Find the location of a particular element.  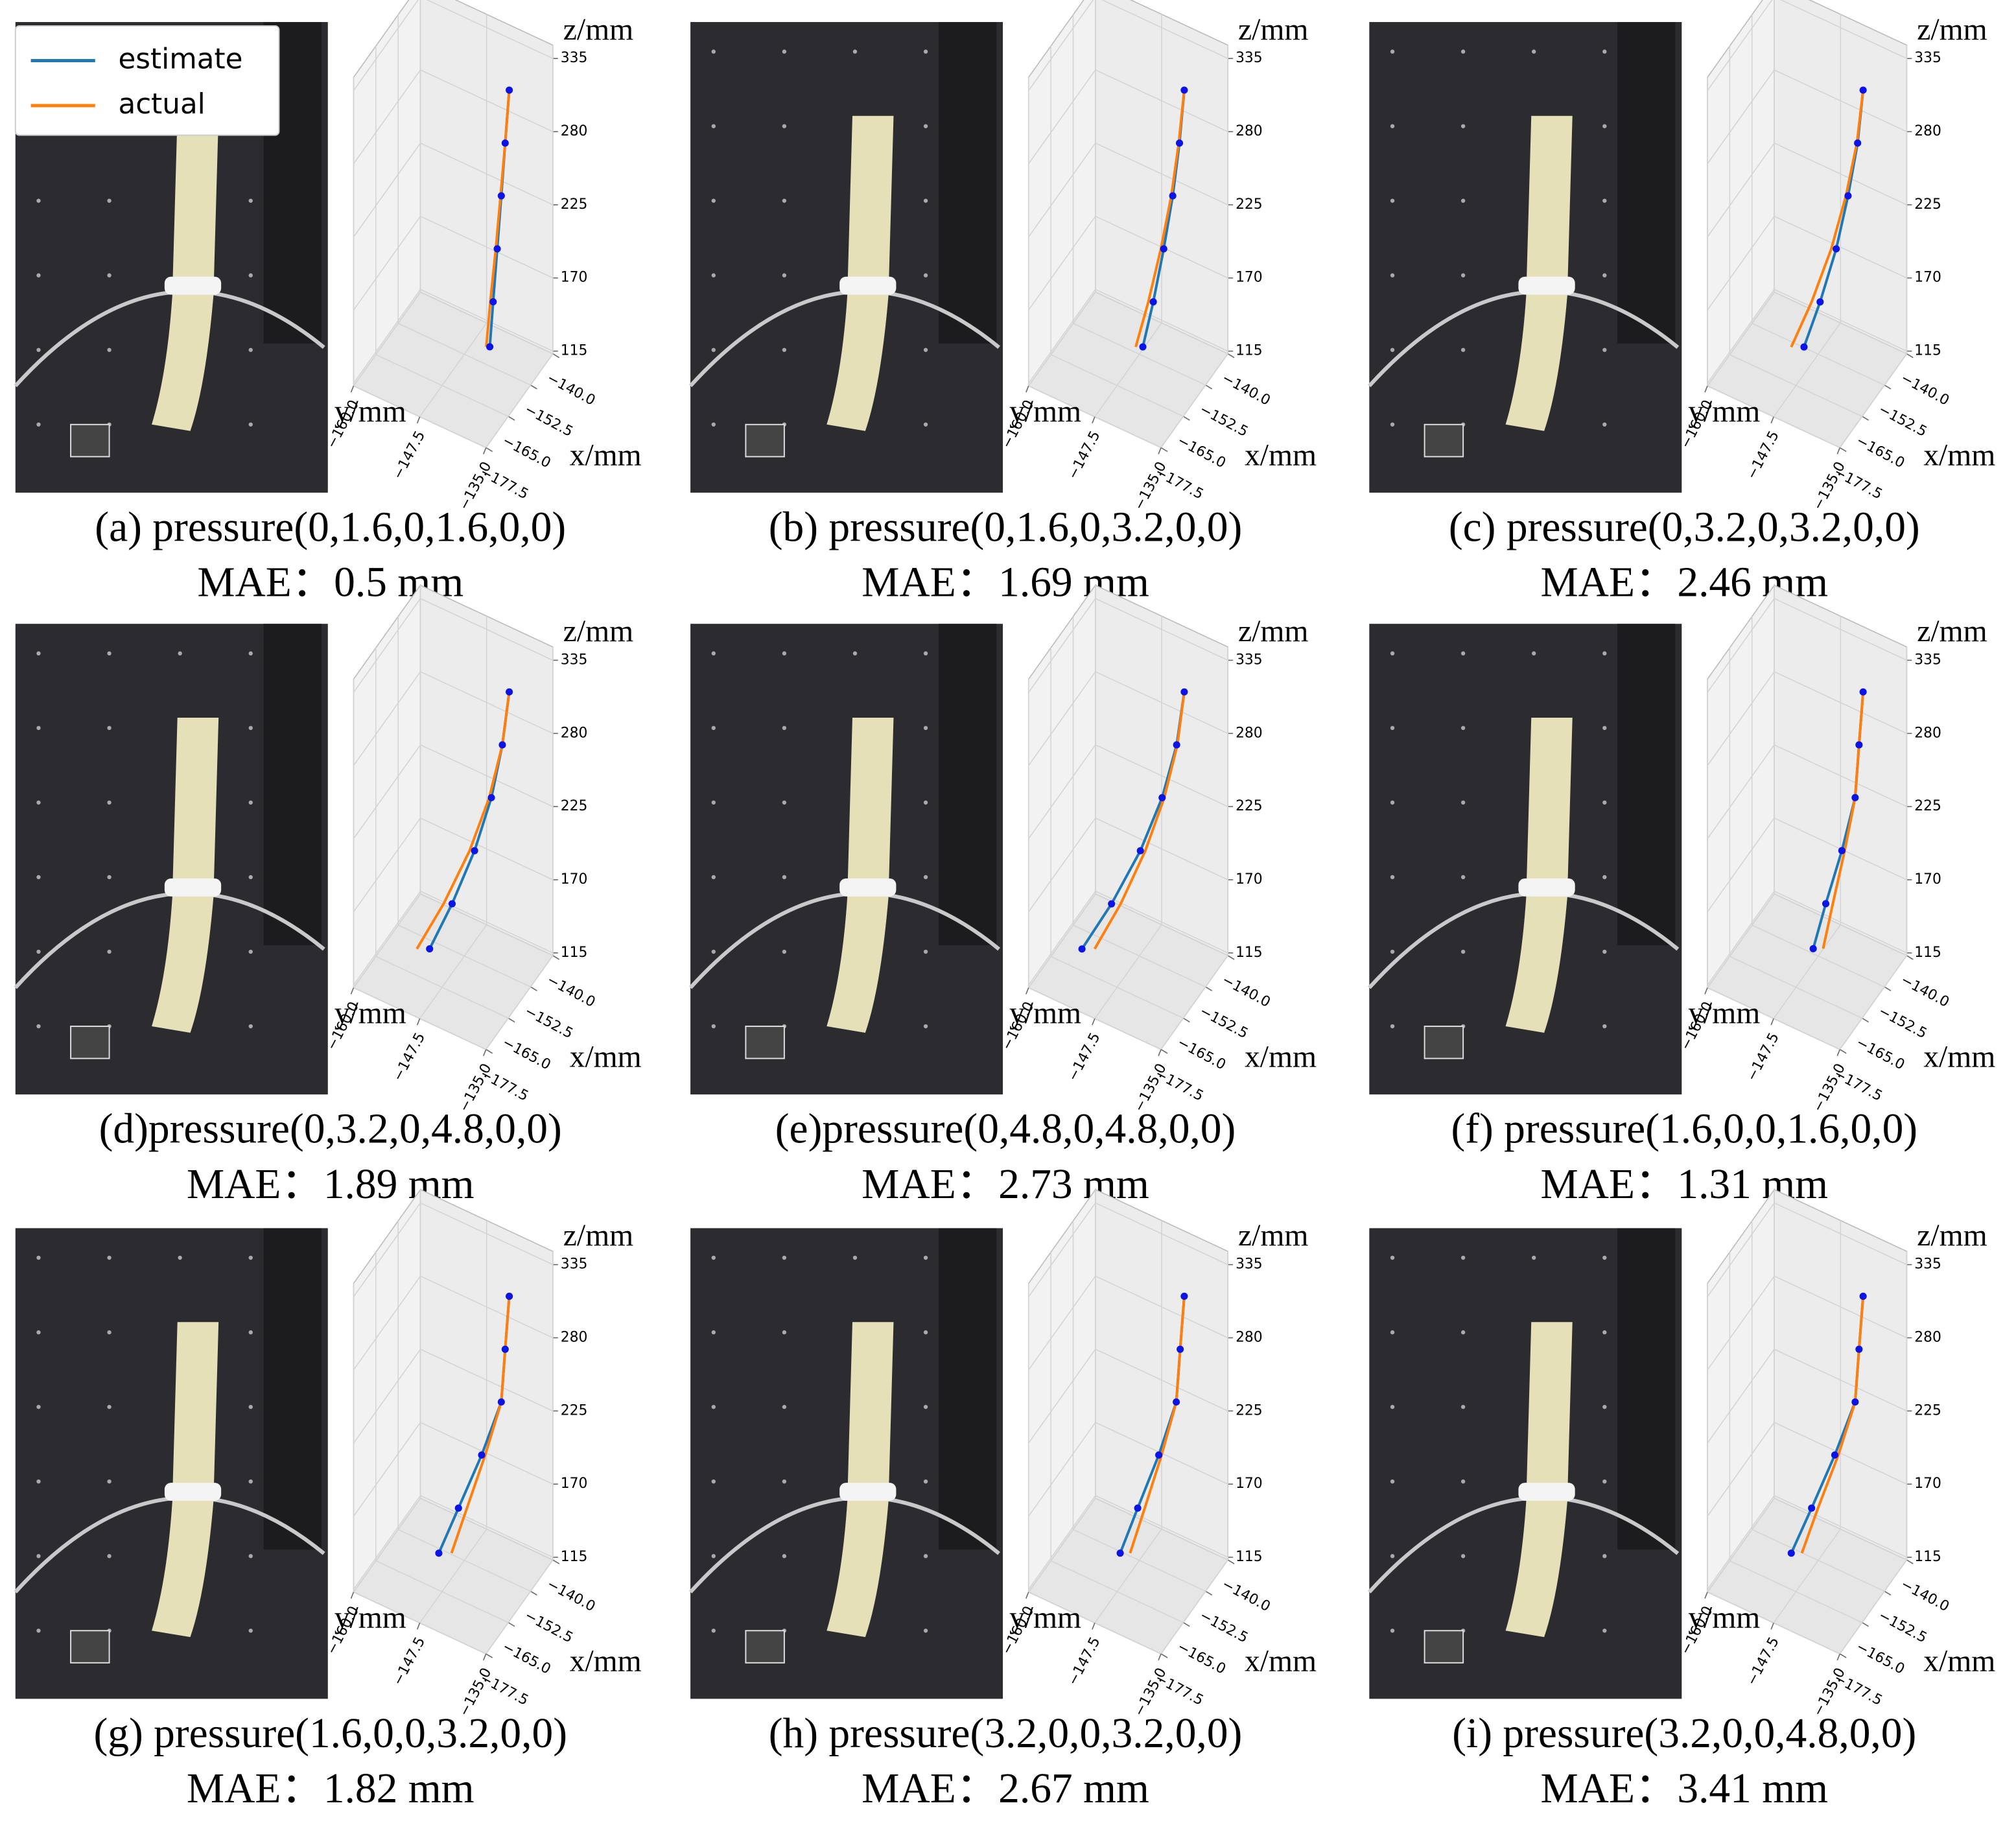

panel-caption: (a) pressure(0,1.6,0,1.6,0,0) is located at coordinates (331, 527).